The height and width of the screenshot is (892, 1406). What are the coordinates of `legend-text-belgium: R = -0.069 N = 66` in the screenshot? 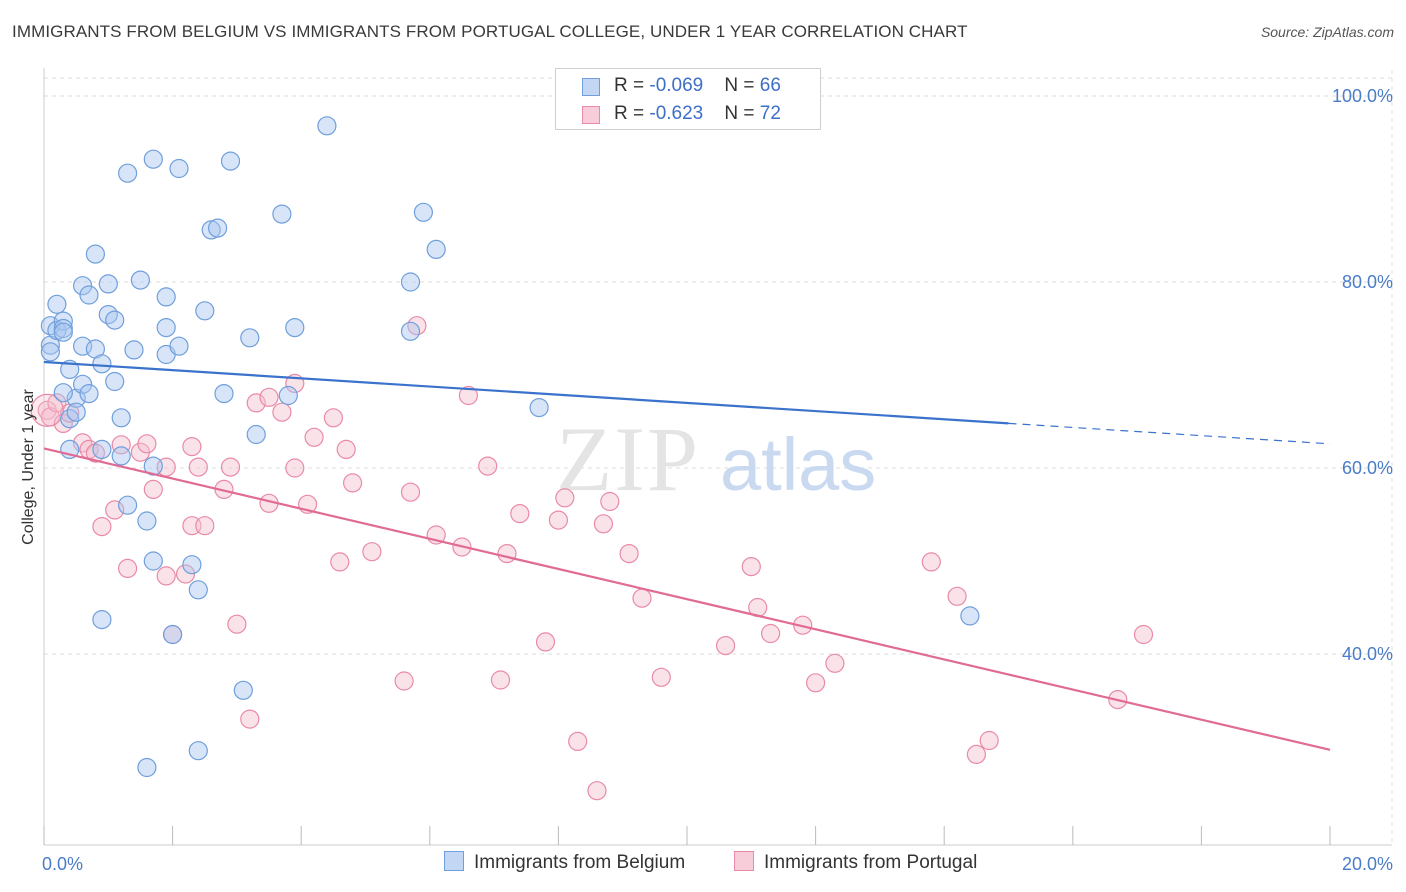 It's located at (697, 86).